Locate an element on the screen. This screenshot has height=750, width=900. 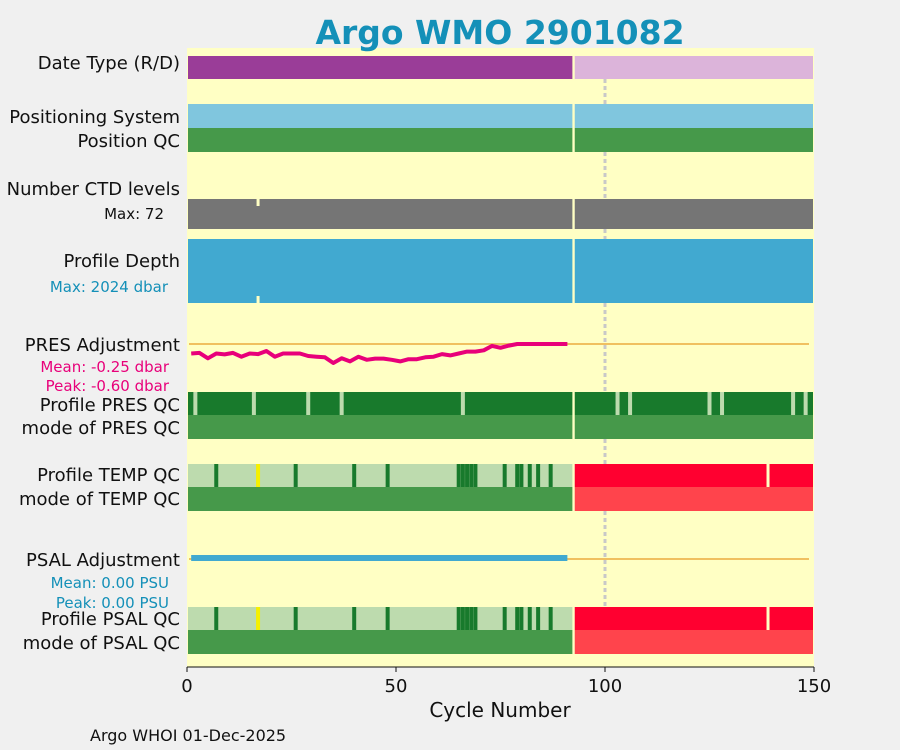
psal-mode-bar-right is located at coordinates (693, 642).